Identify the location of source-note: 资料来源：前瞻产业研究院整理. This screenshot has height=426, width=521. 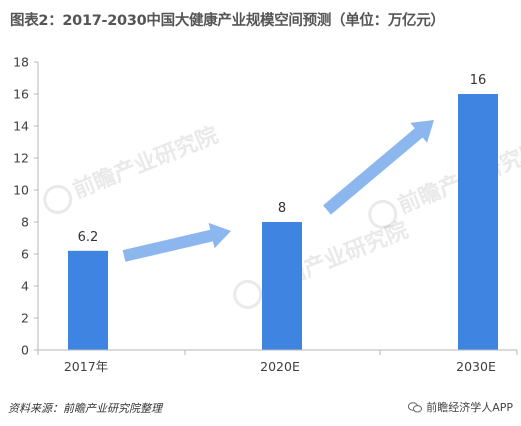
(85, 408).